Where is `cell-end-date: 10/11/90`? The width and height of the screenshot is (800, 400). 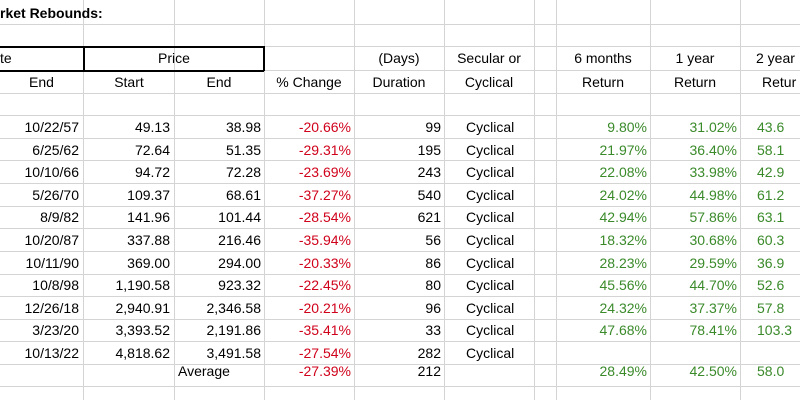 cell-end-date: 10/11/90 is located at coordinates (52, 263).